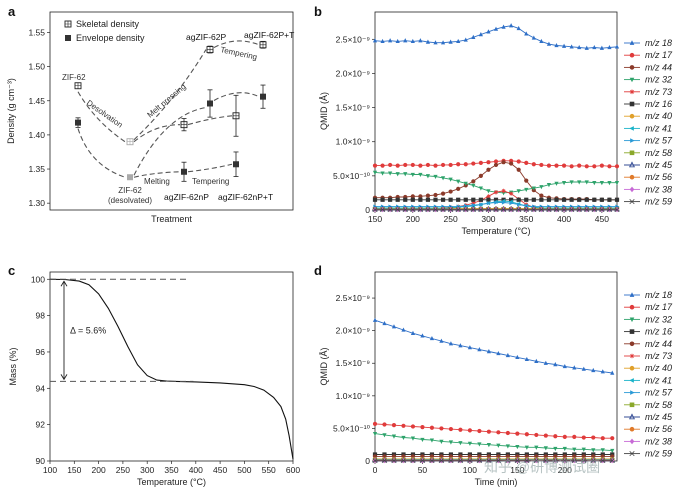 Image resolution: width=677 pixels, height=497 pixels. What do you see at coordinates (11, 111) in the screenshot?
I see `y-axis-label: Density (g cm⁻³)` at bounding box center [11, 111].